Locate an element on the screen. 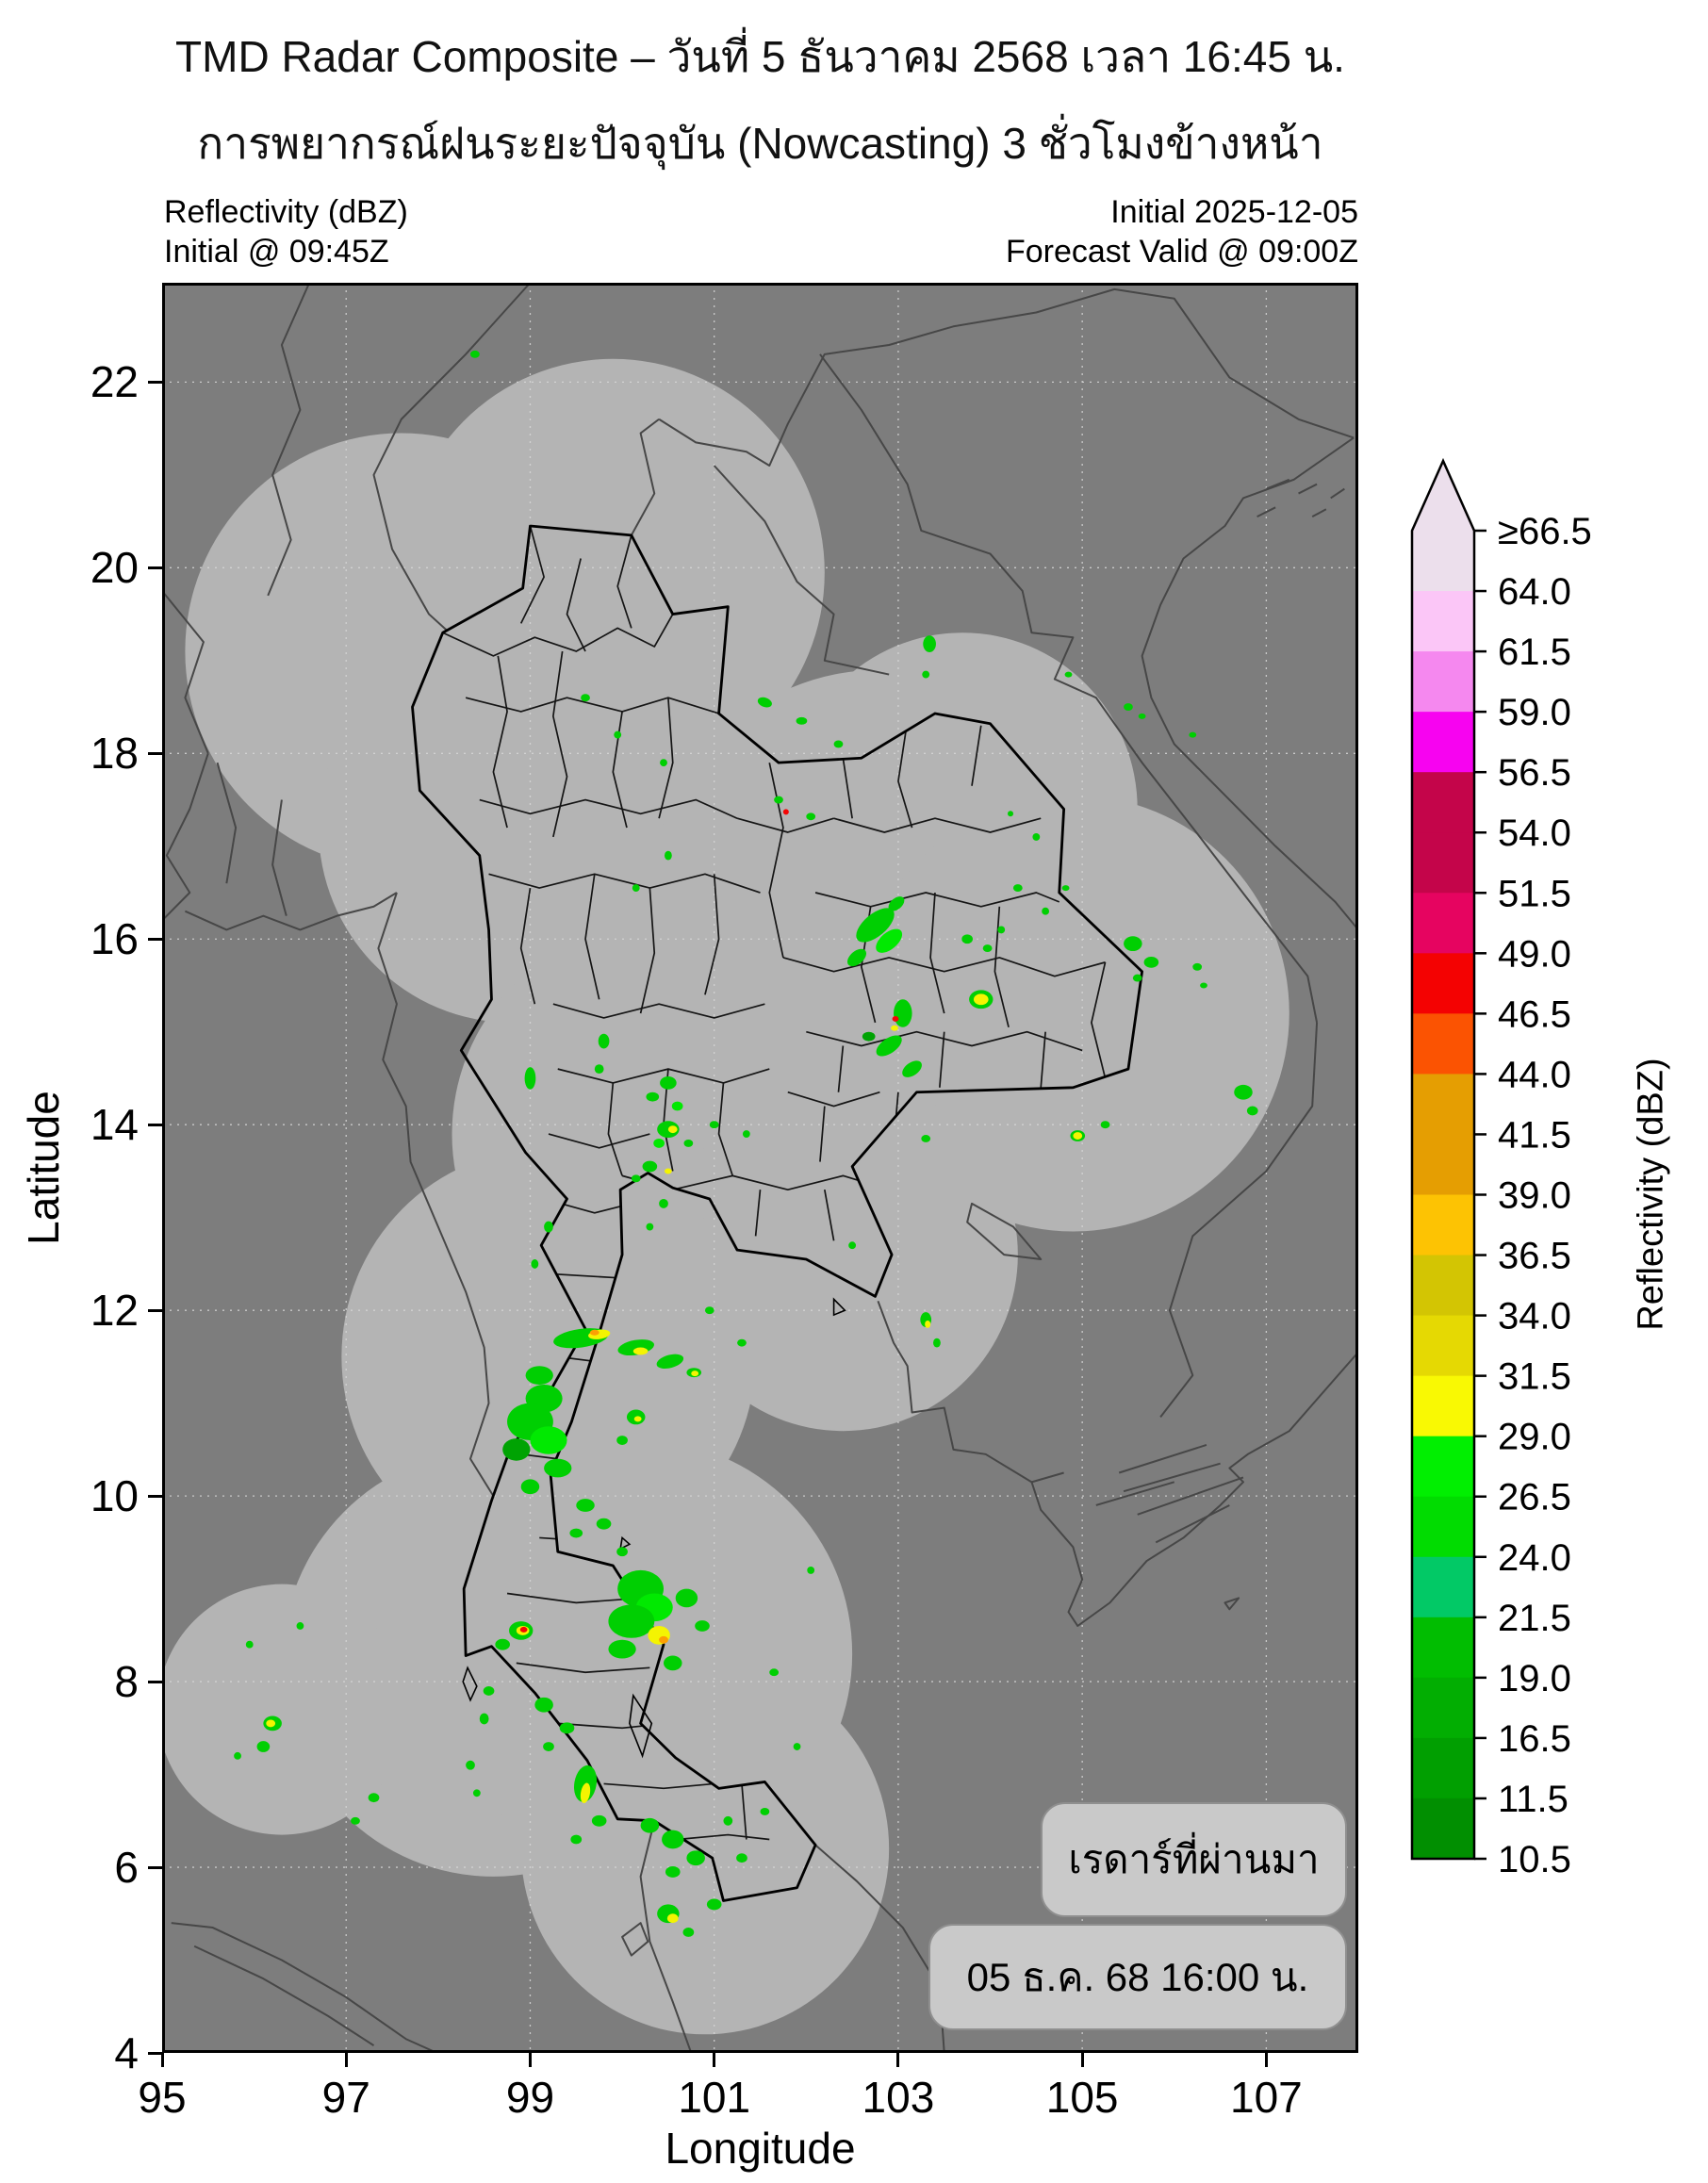 The height and width of the screenshot is (2183, 1708). y-tick-label: 6 is located at coordinates (126, 1868).